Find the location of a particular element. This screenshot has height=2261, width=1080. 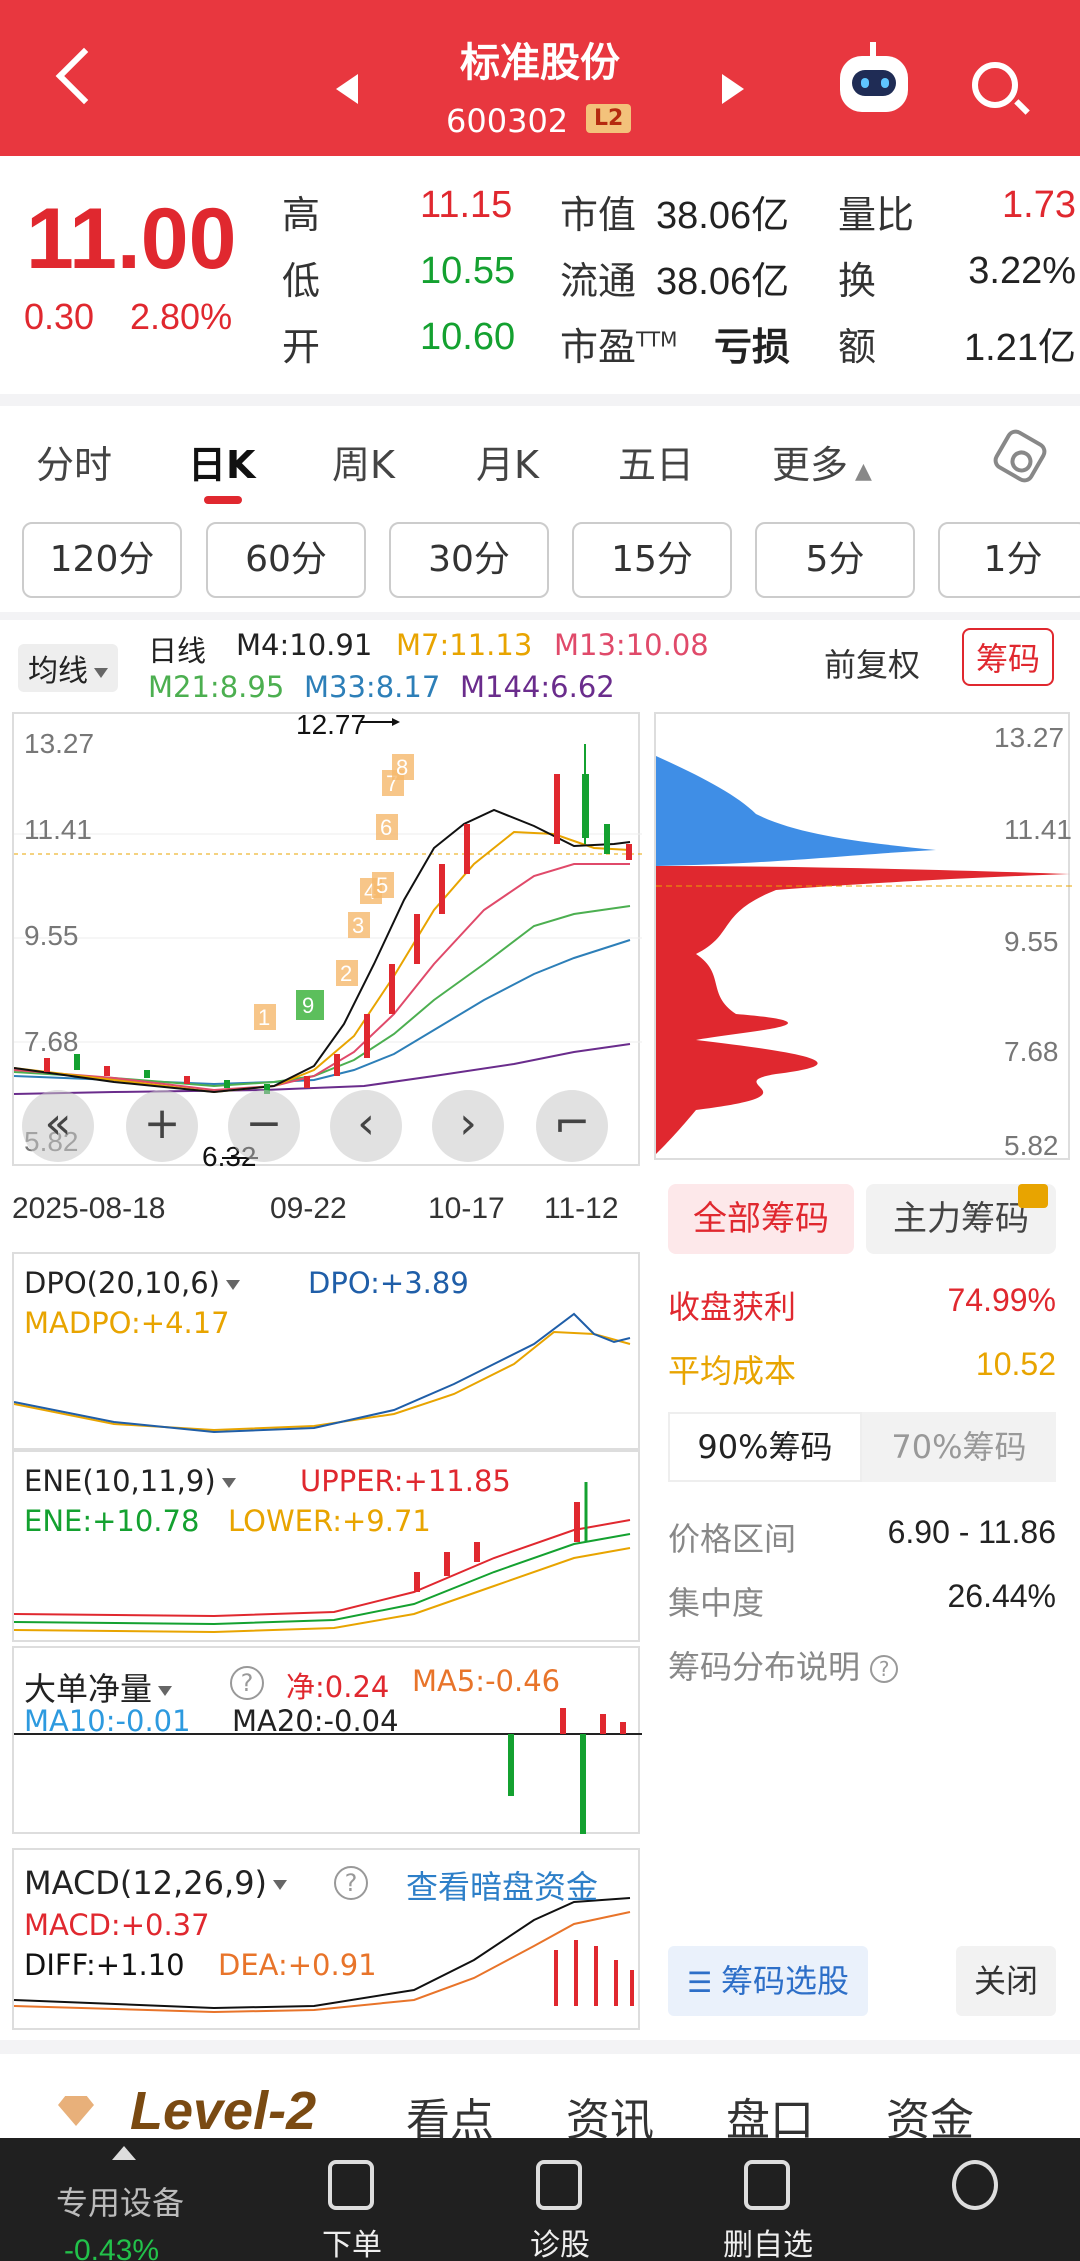

ma13-line is located at coordinates (321, 977).